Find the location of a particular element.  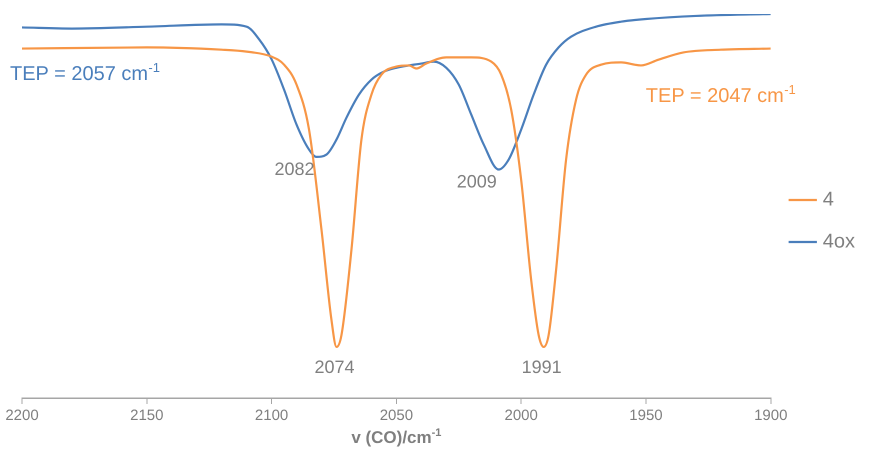

x-tick-label: 2200 is located at coordinates (22, 415).